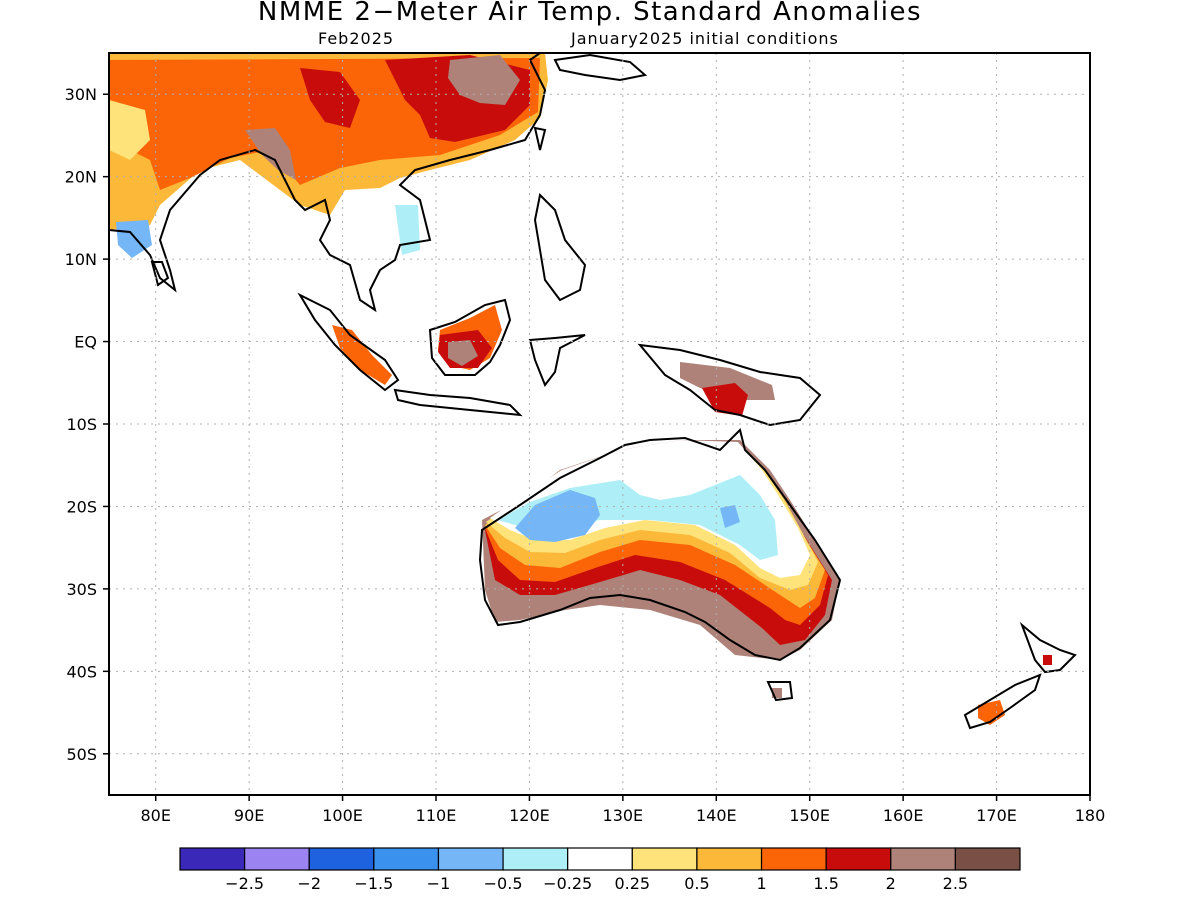 The height and width of the screenshot is (900, 1200). I want to click on coastline-philippines, so click(560, 247).